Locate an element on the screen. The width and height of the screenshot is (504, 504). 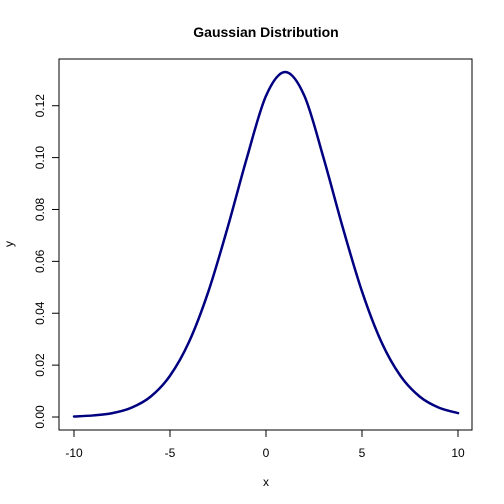
x-tick-label: 10 is located at coordinates (458, 453).